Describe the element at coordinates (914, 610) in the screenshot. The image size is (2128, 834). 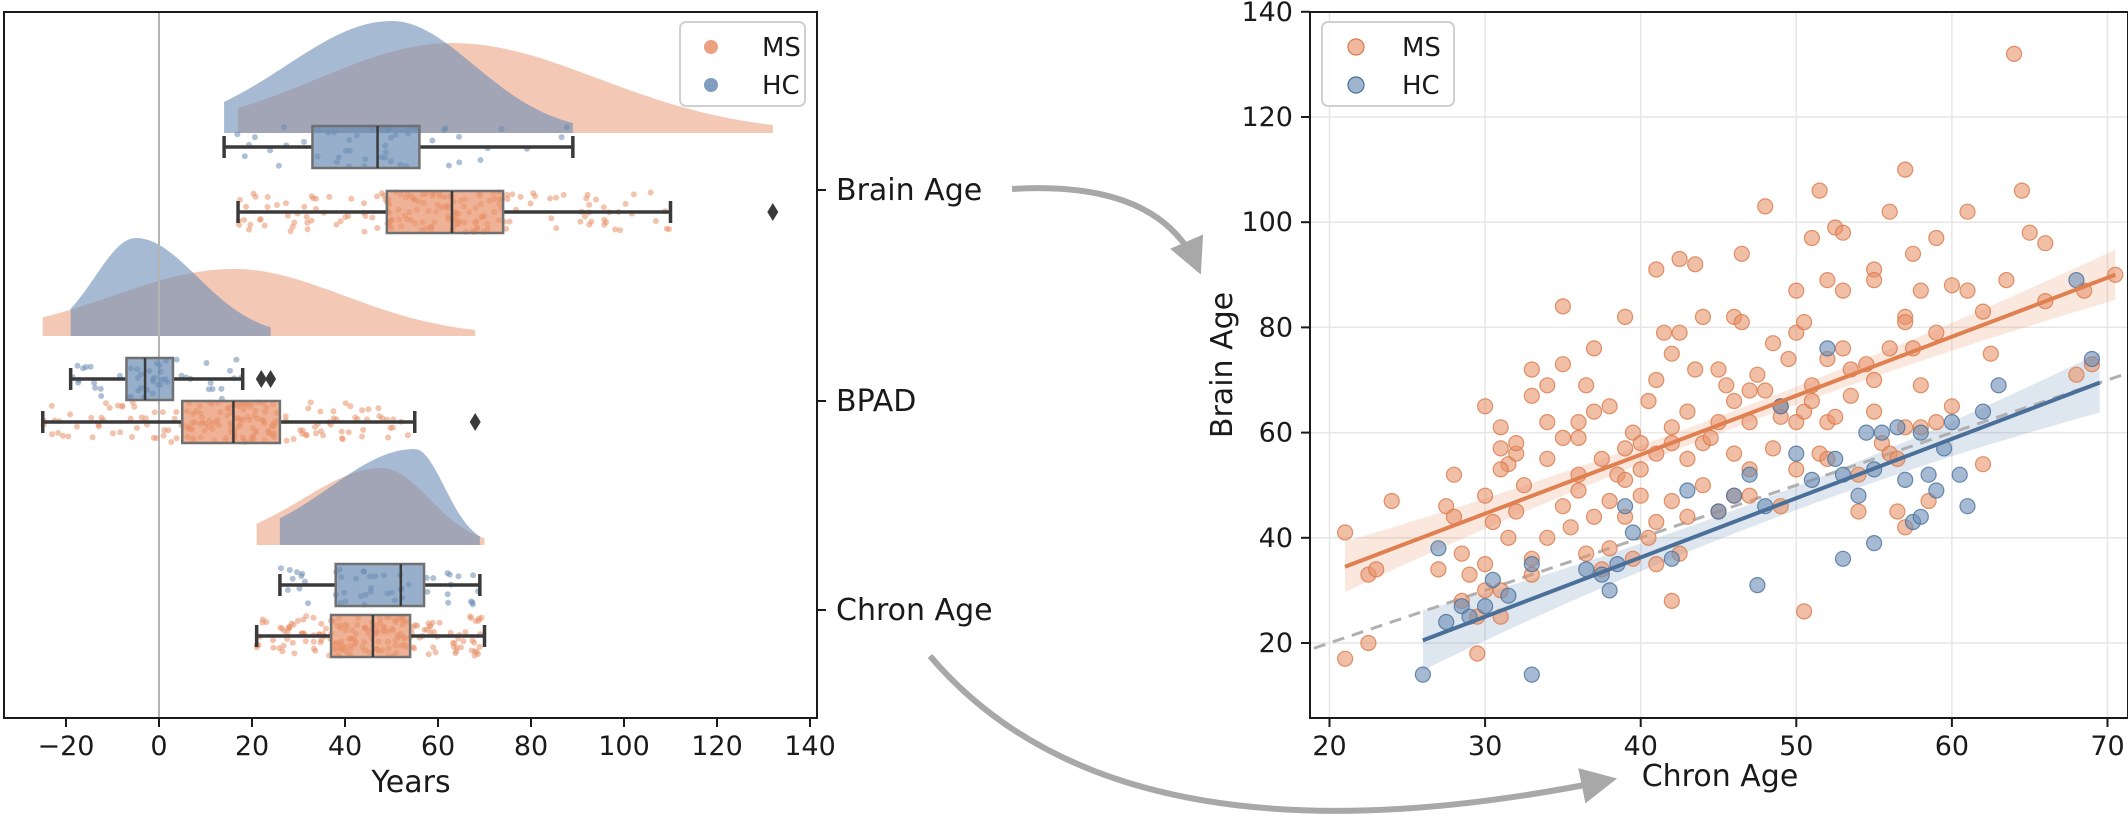
I see `category-label: Chron Age` at that location.